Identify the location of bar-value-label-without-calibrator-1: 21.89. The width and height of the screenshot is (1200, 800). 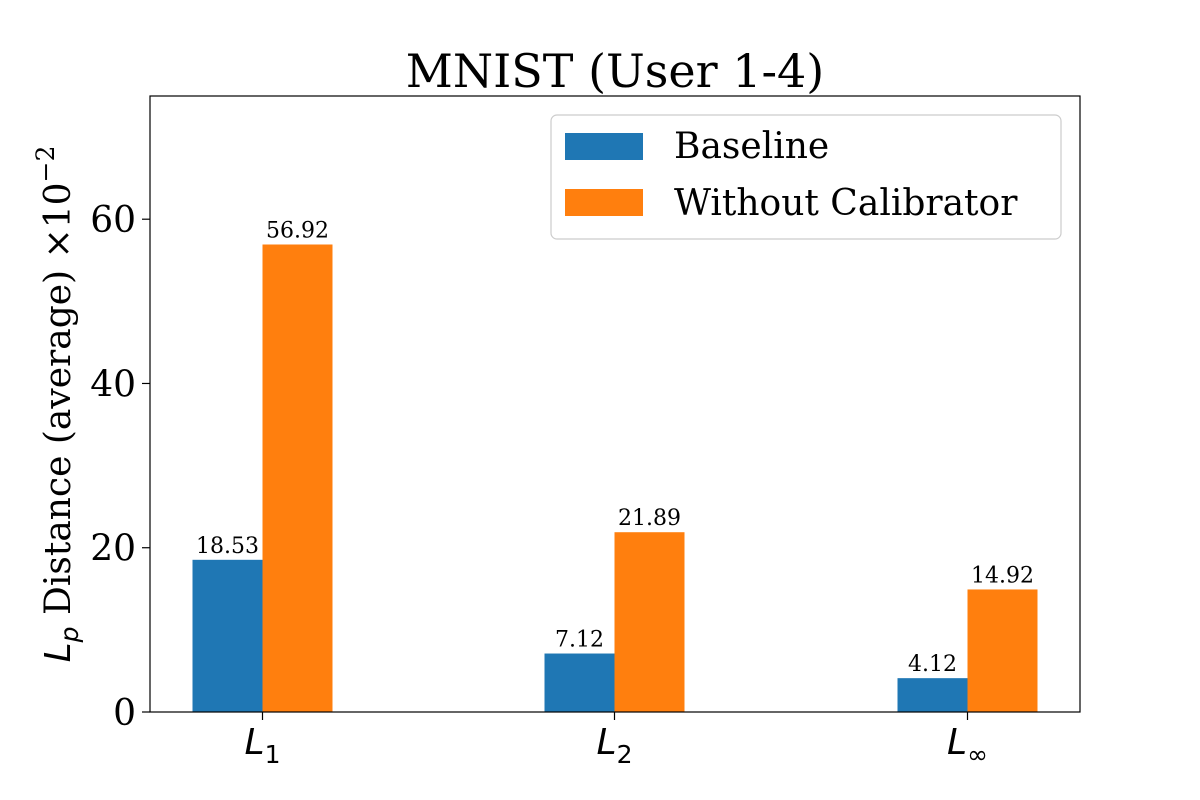
(649, 518).